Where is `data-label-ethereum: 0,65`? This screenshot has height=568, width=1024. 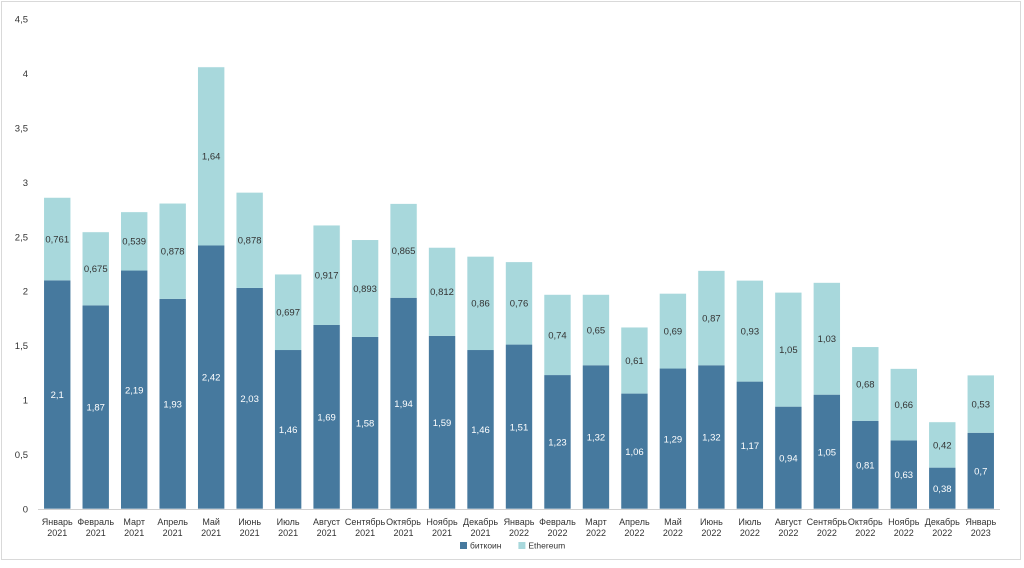 data-label-ethereum: 0,65 is located at coordinates (596, 330).